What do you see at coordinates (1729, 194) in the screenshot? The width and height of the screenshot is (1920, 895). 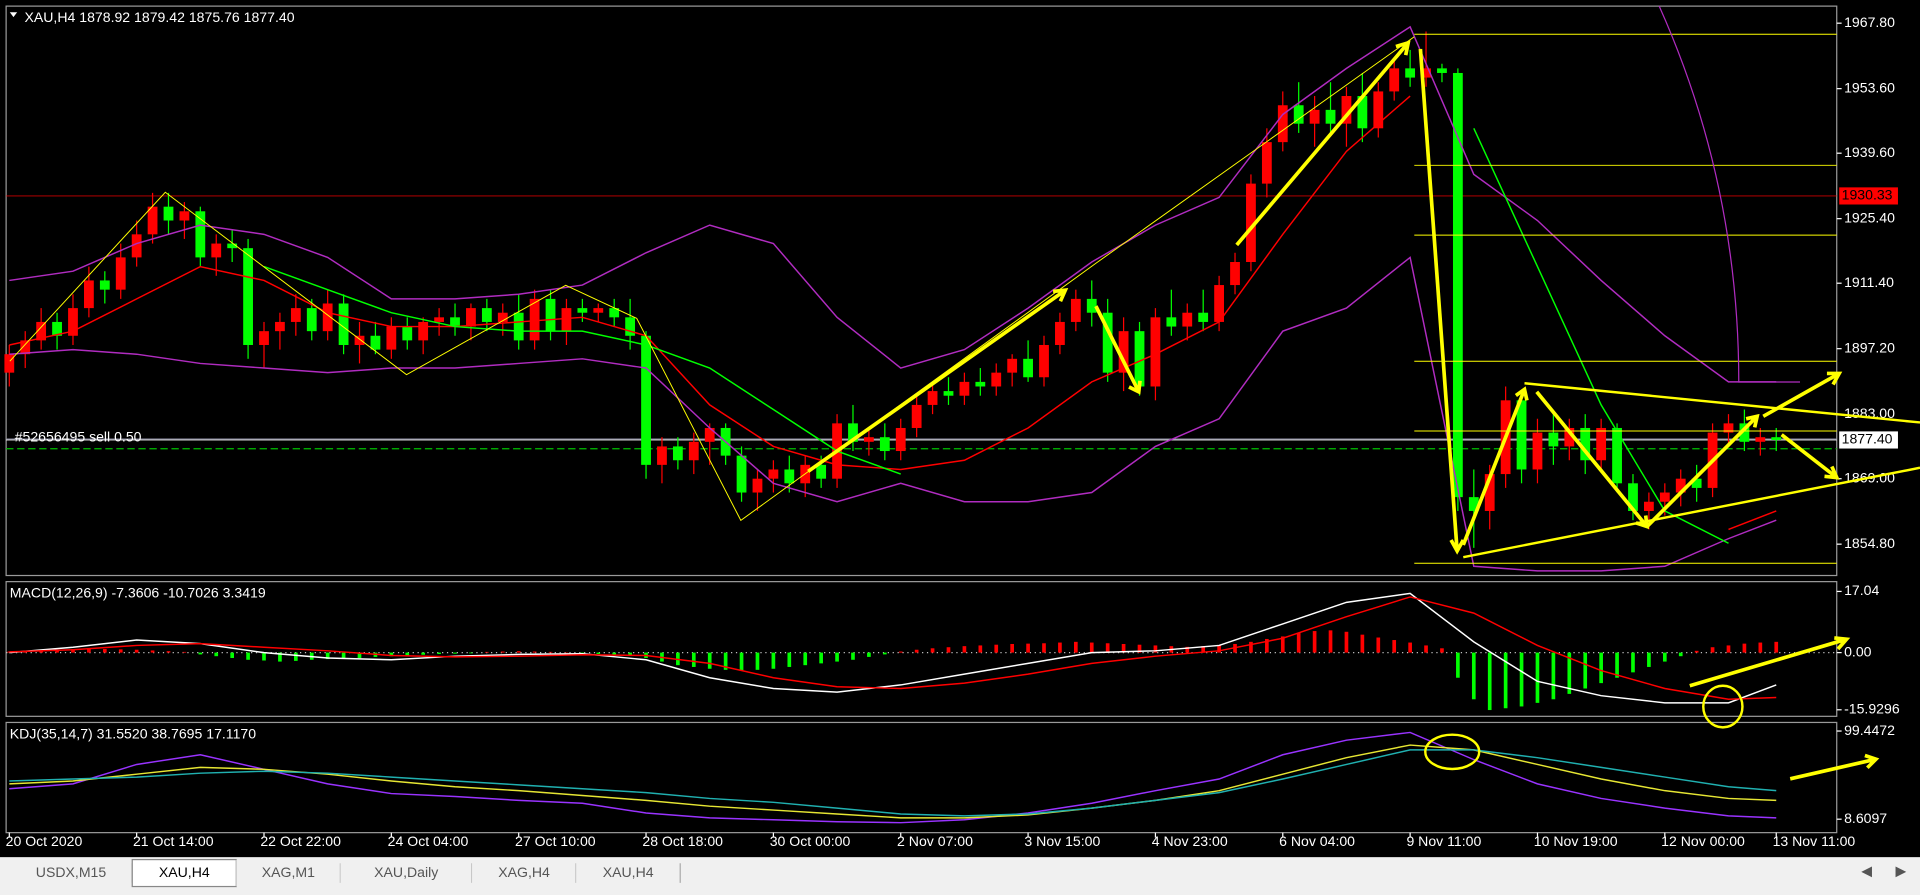 I see `arc` at bounding box center [1729, 194].